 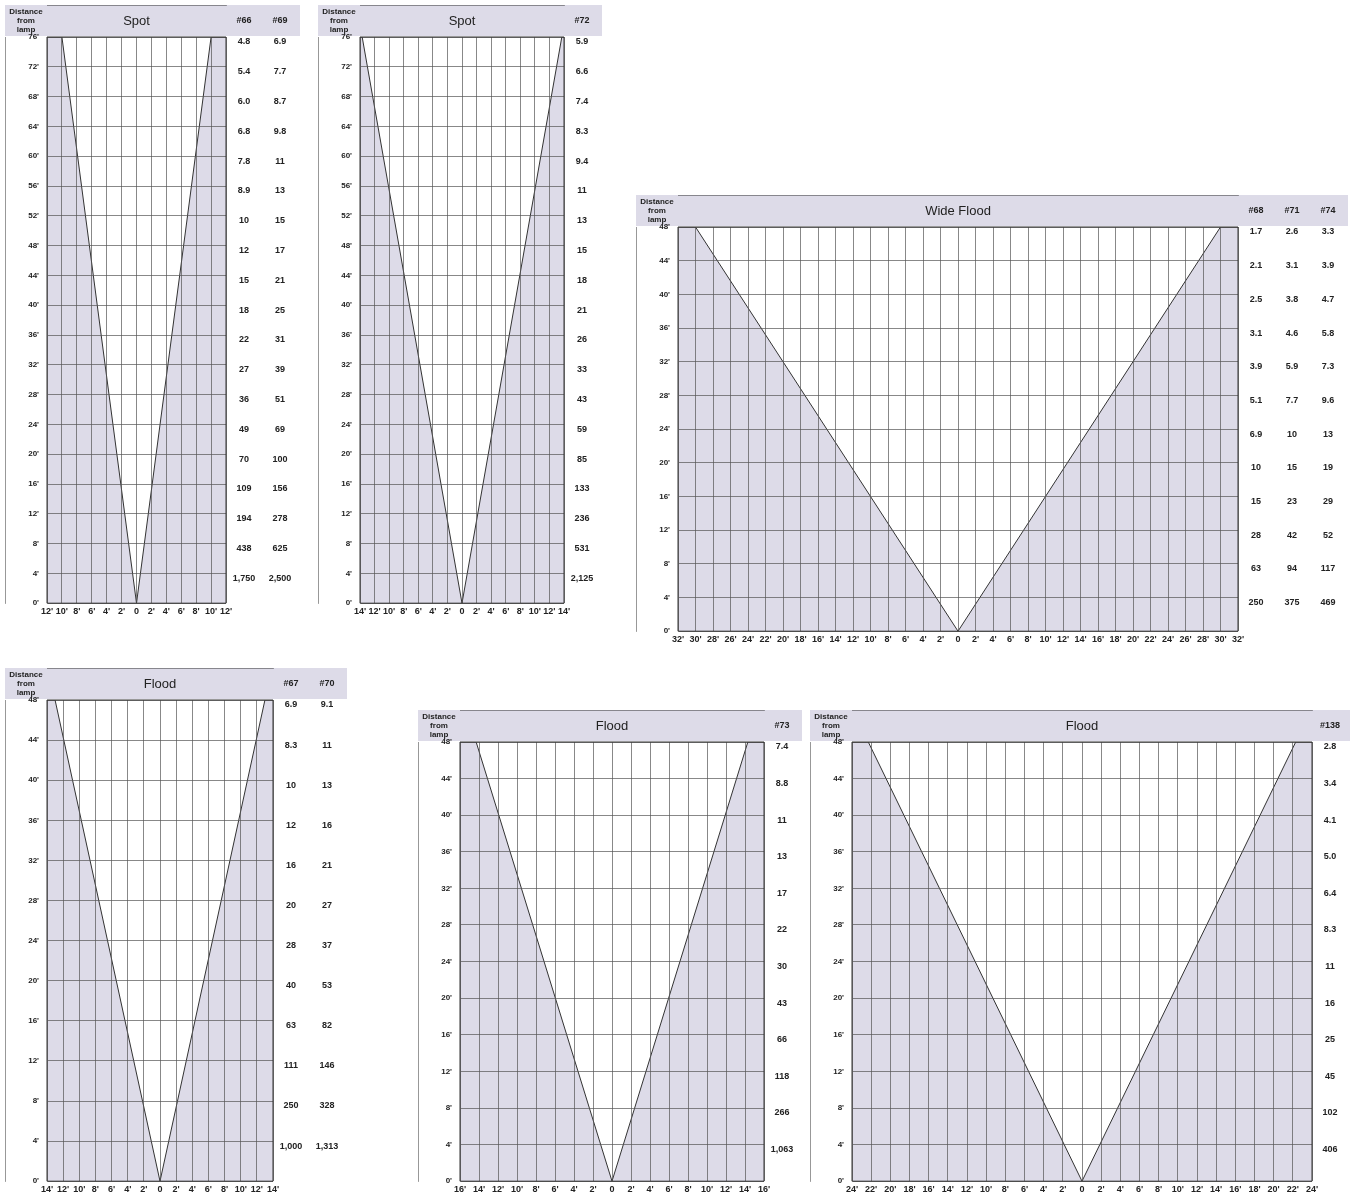 What do you see at coordinates (582, 399) in the screenshot?
I see `text: 43` at bounding box center [582, 399].